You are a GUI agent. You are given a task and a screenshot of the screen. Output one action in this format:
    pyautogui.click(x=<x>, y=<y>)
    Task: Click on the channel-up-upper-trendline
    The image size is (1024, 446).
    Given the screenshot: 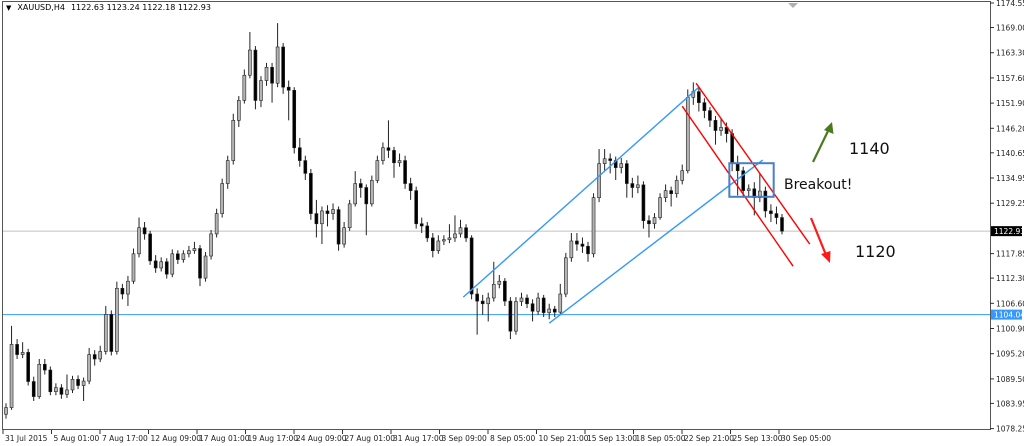 What is the action you would take?
    pyautogui.click(x=581, y=192)
    